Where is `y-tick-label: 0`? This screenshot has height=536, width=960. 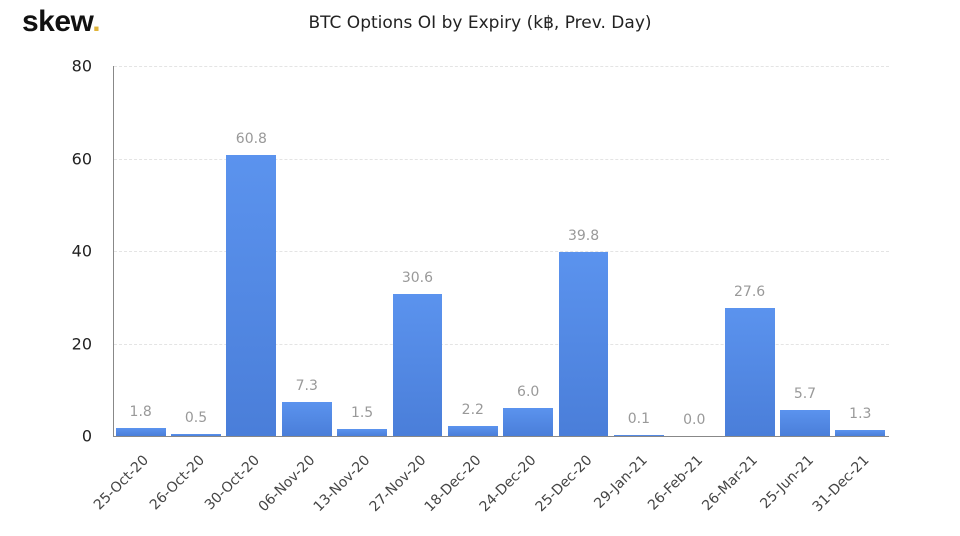 y-tick-label: 0 is located at coordinates (86, 436).